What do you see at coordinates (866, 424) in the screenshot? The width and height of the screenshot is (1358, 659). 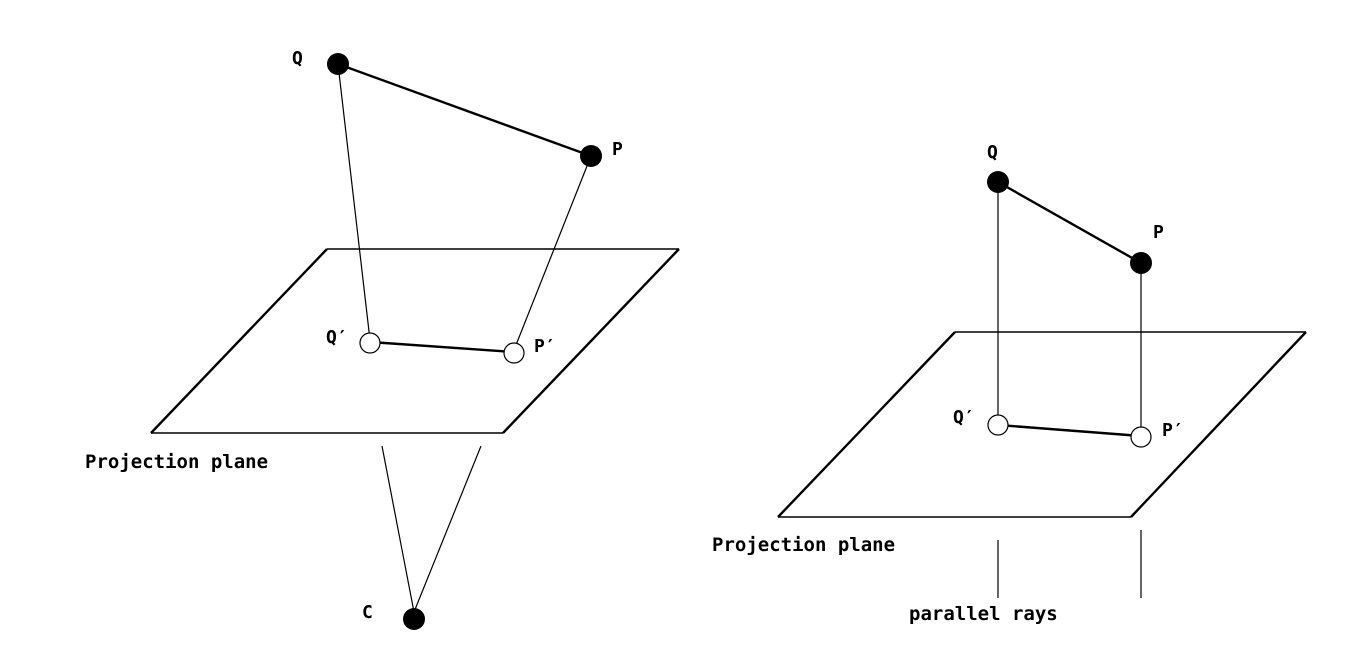 I see `right-plane-left-edge` at bounding box center [866, 424].